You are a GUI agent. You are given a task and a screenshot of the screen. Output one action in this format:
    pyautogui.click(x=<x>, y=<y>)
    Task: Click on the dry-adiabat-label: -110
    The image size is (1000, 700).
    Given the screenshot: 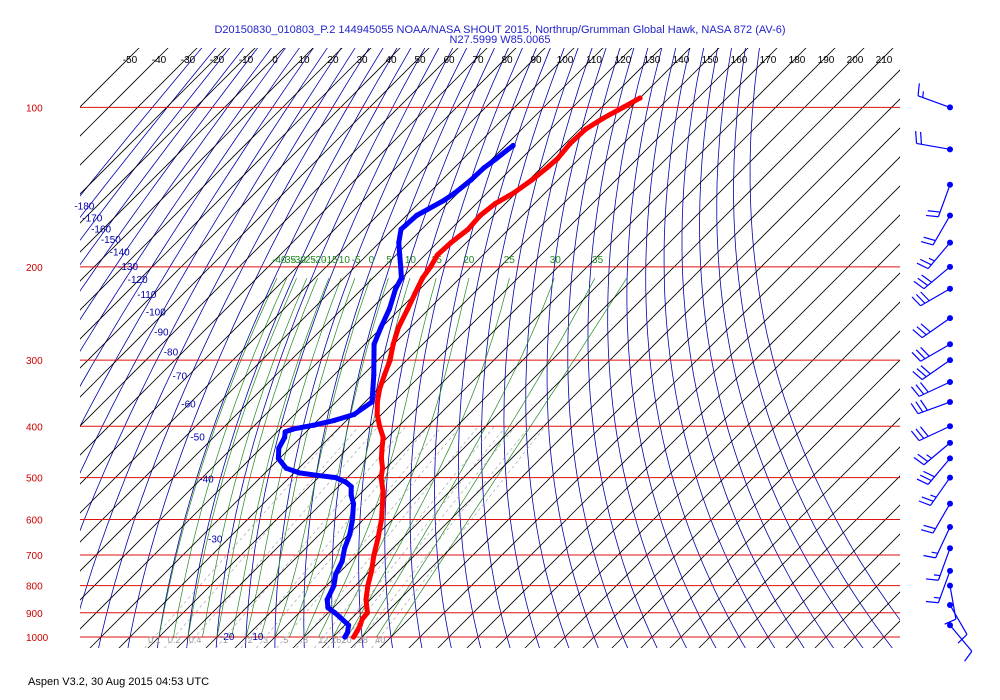 What is the action you would take?
    pyautogui.click(x=147, y=295)
    